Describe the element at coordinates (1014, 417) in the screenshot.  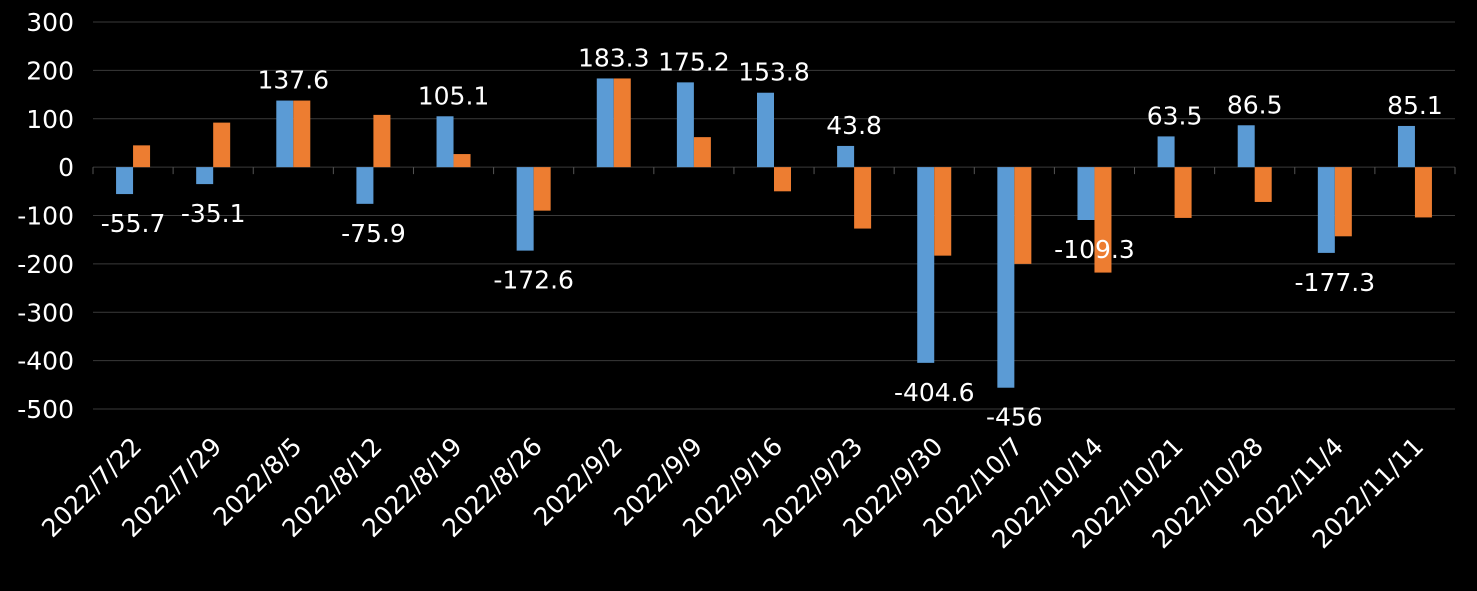
I see `data-label: -456` at that location.